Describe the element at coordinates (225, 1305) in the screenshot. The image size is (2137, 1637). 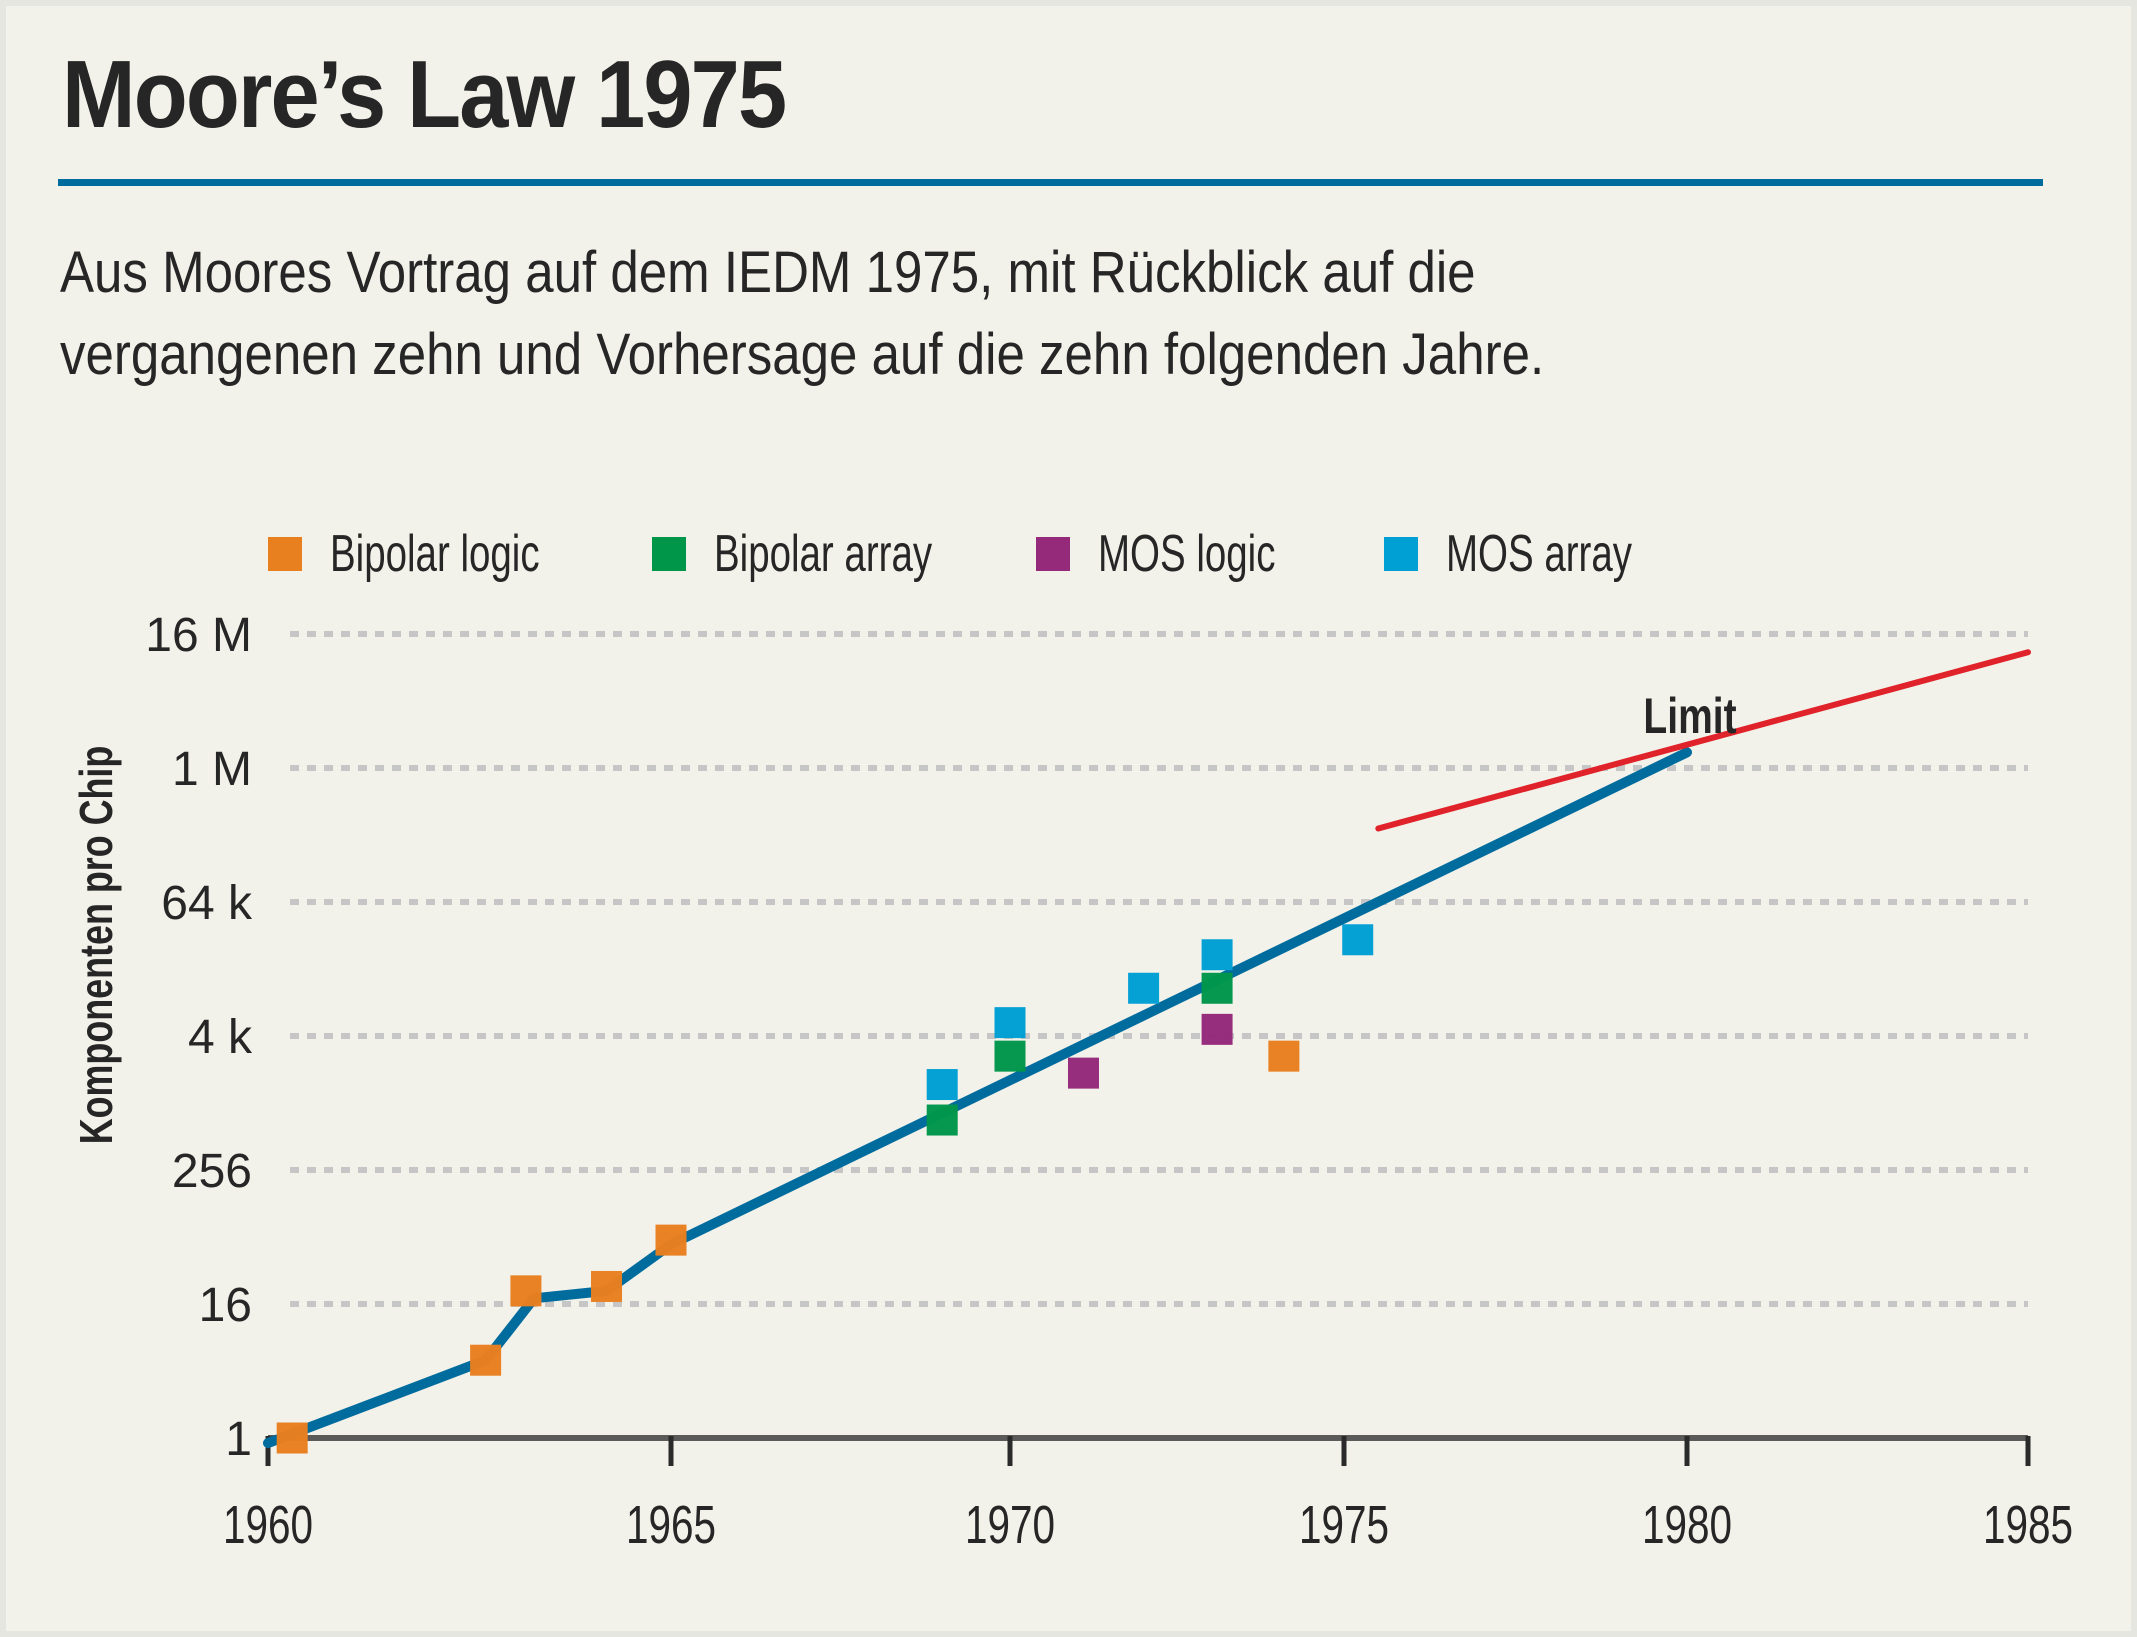
I see `y-tick-label: 16` at that location.